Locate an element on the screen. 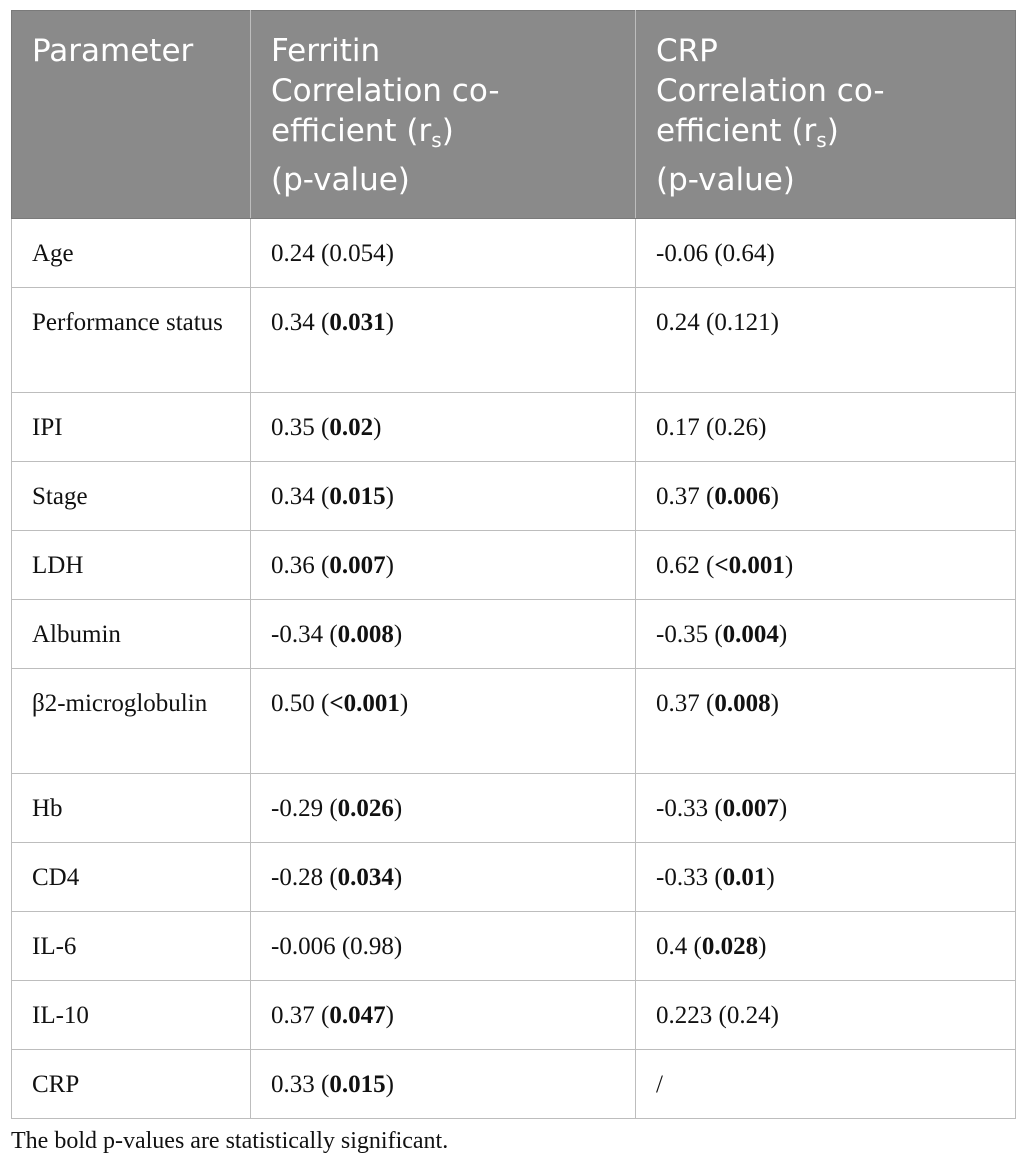 This screenshot has height=1172, width=1026. table-row: Hb -0.29 (0.026) -0.33 (0.007) is located at coordinates (513, 808).